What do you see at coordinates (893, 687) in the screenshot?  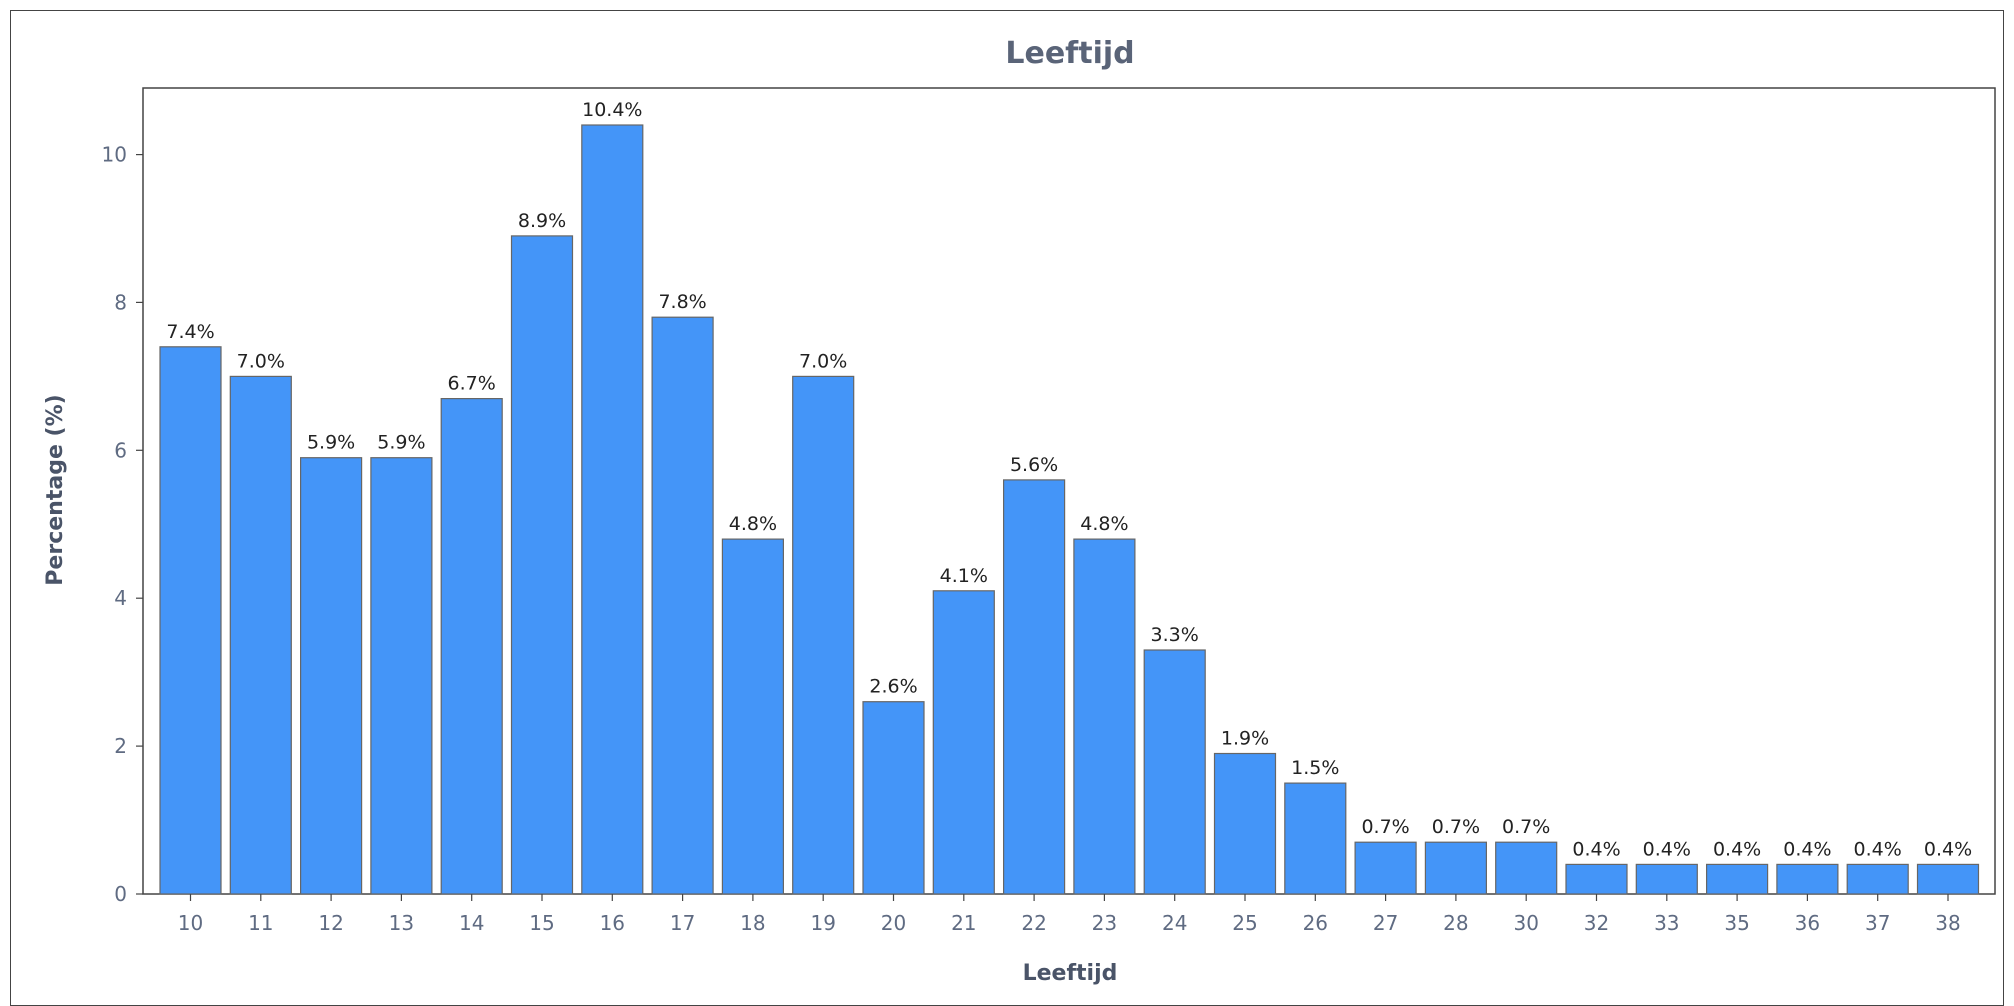 I see `data-label-20: 2.6%` at bounding box center [893, 687].